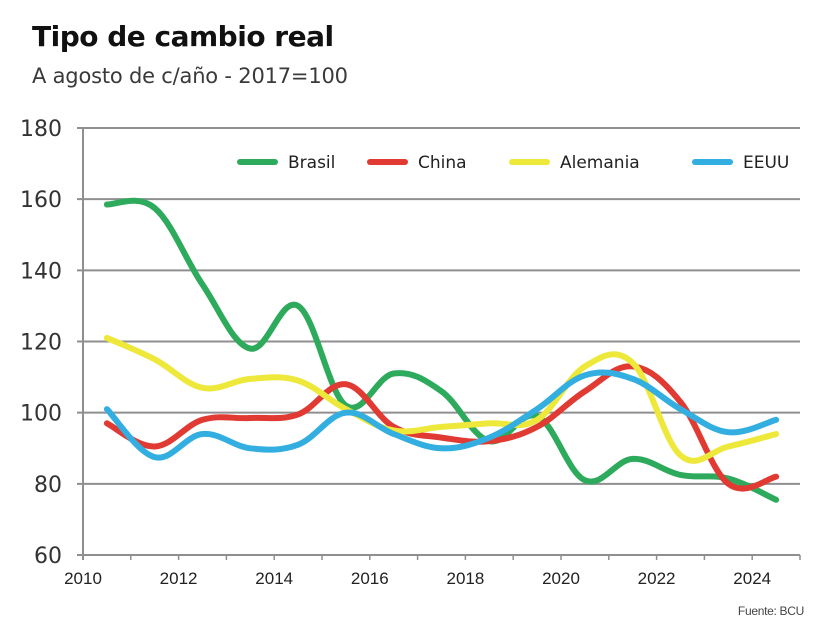 The width and height of the screenshot is (840, 633). I want to click on source-note: Fuente: BCU, so click(770, 611).